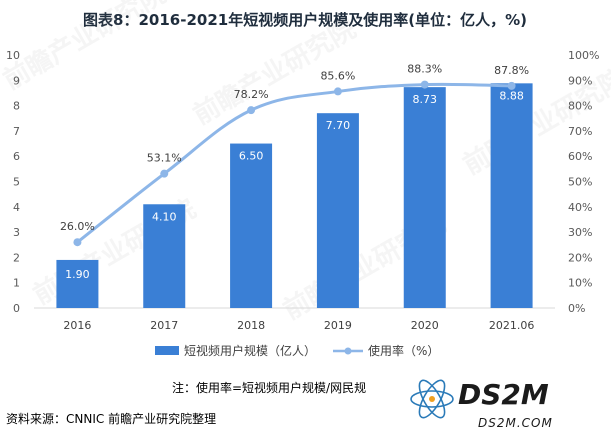 This screenshot has width=611, height=439. What do you see at coordinates (16, 283) in the screenshot?
I see `y-left-tick-label: 1` at bounding box center [16, 283].